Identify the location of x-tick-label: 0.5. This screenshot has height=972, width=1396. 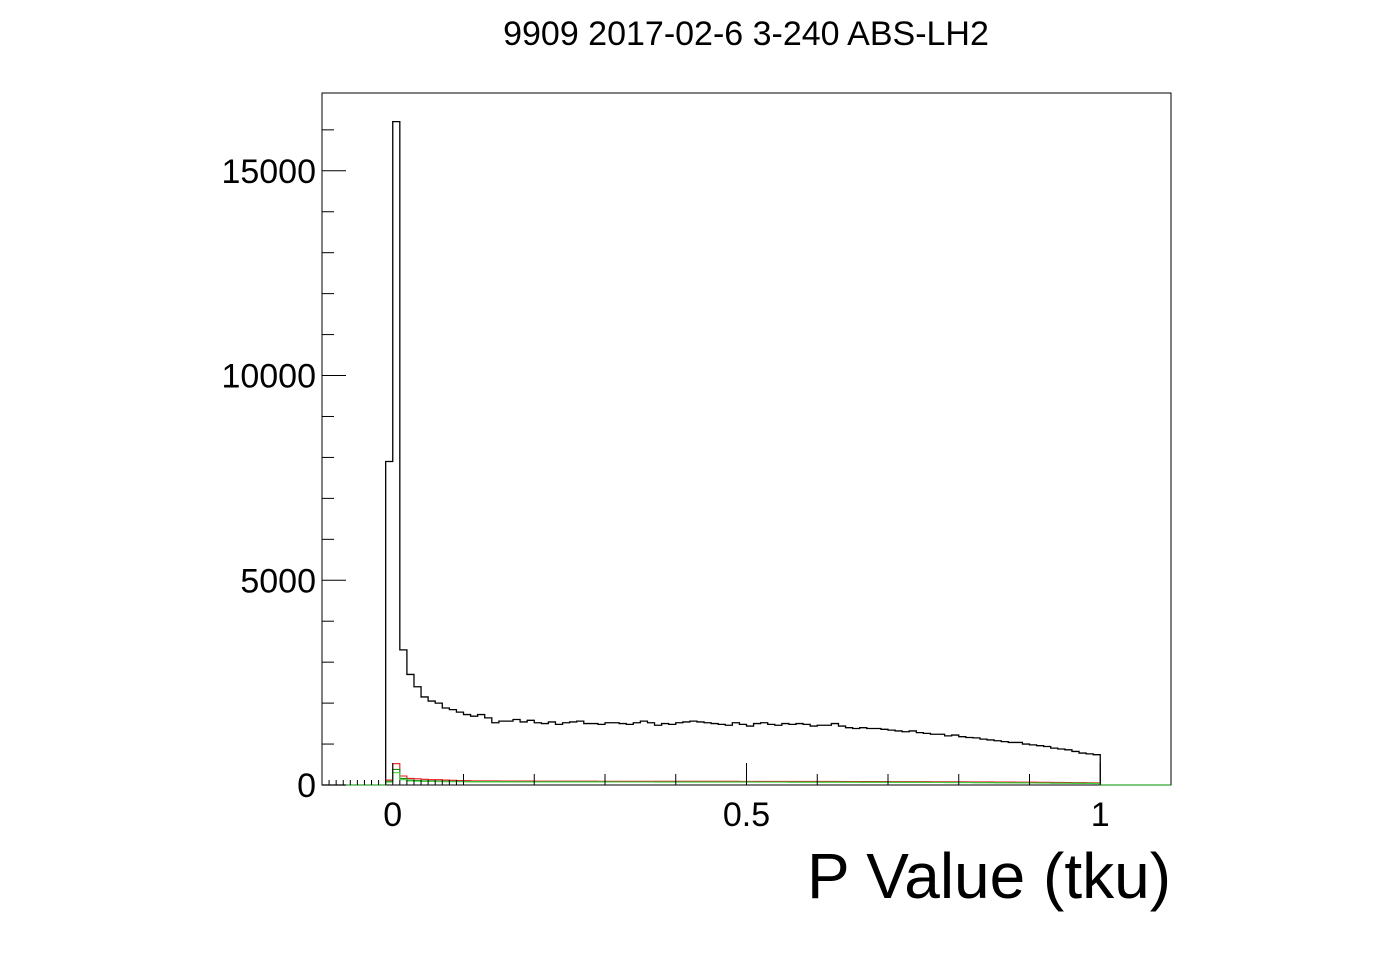
(746, 815).